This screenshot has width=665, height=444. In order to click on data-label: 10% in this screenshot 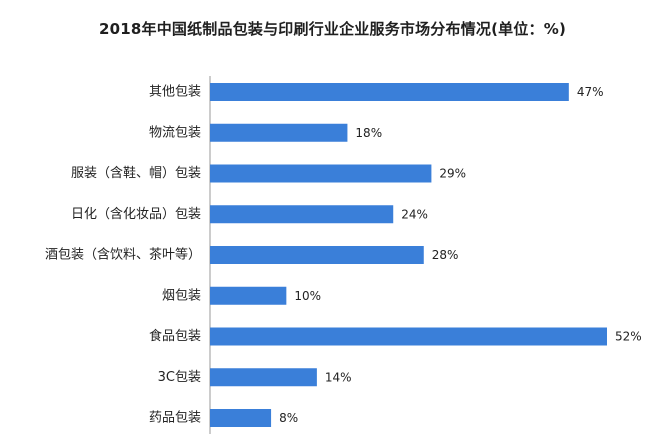, I will do `click(307, 296)`.